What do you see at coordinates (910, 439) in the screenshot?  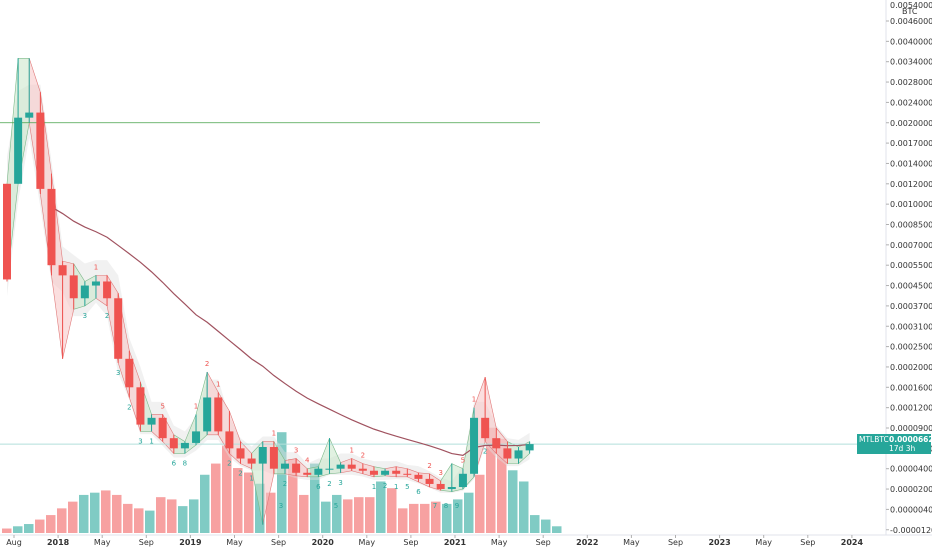 I see `last-price-label: 0.00006623` at bounding box center [910, 439].